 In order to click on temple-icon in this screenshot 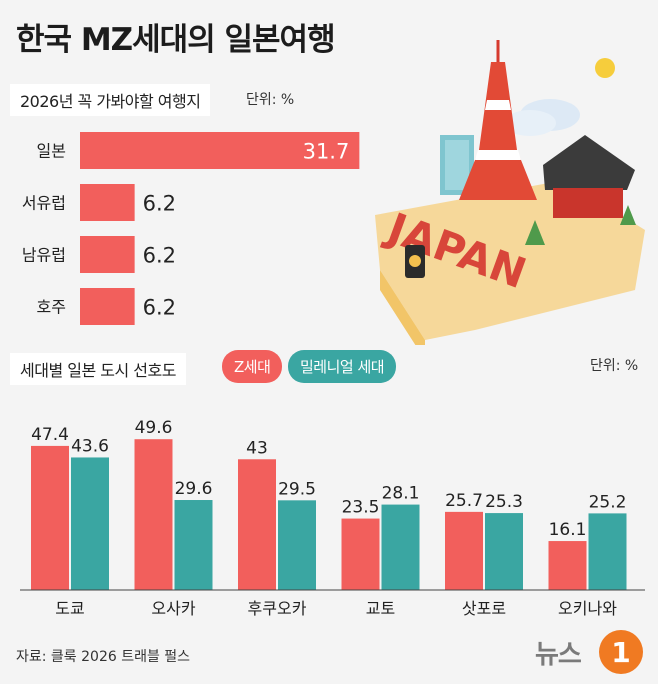, I will do `click(588, 203)`.